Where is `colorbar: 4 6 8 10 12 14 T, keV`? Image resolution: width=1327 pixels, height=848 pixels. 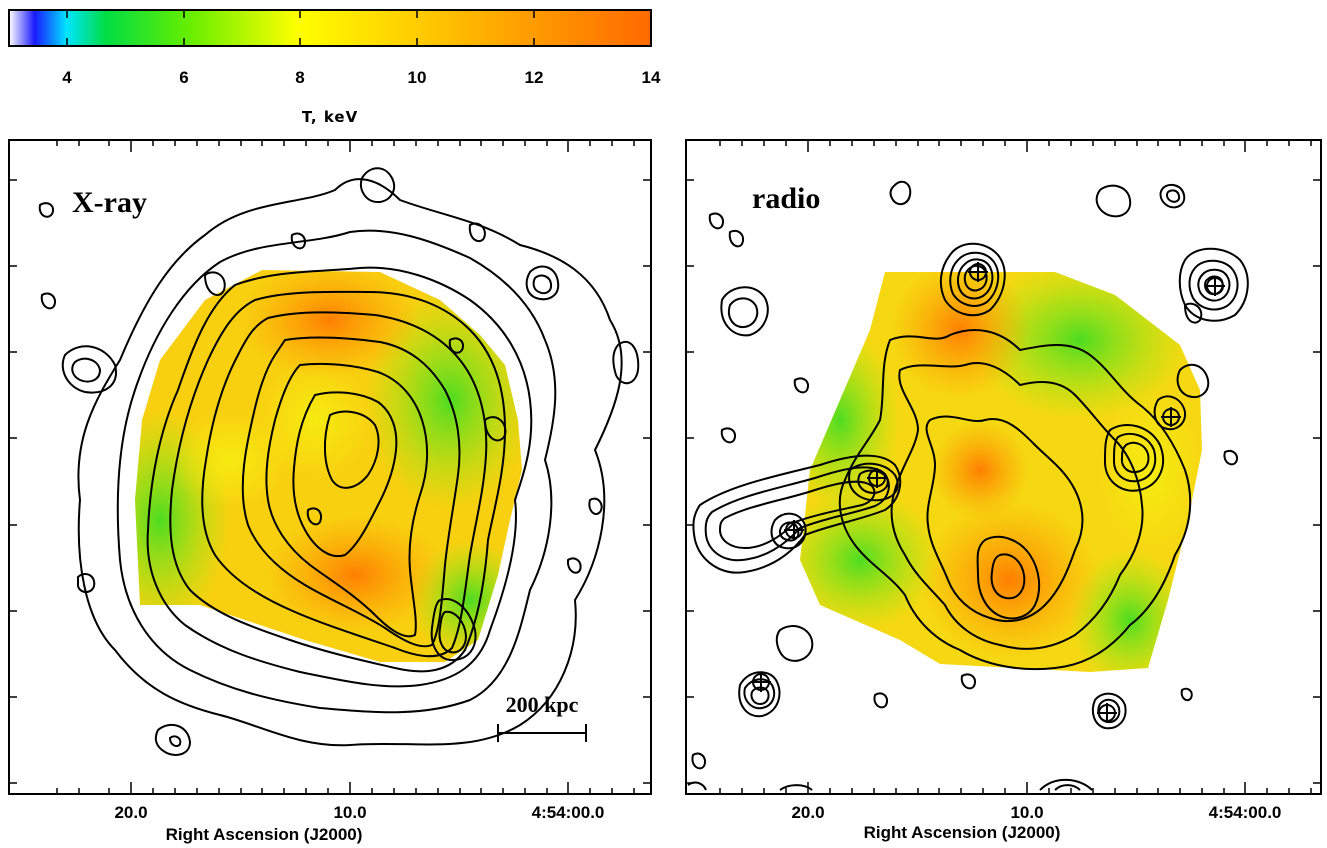 colorbar: 4 6 8 10 12 14 T, keV is located at coordinates (334, 67).